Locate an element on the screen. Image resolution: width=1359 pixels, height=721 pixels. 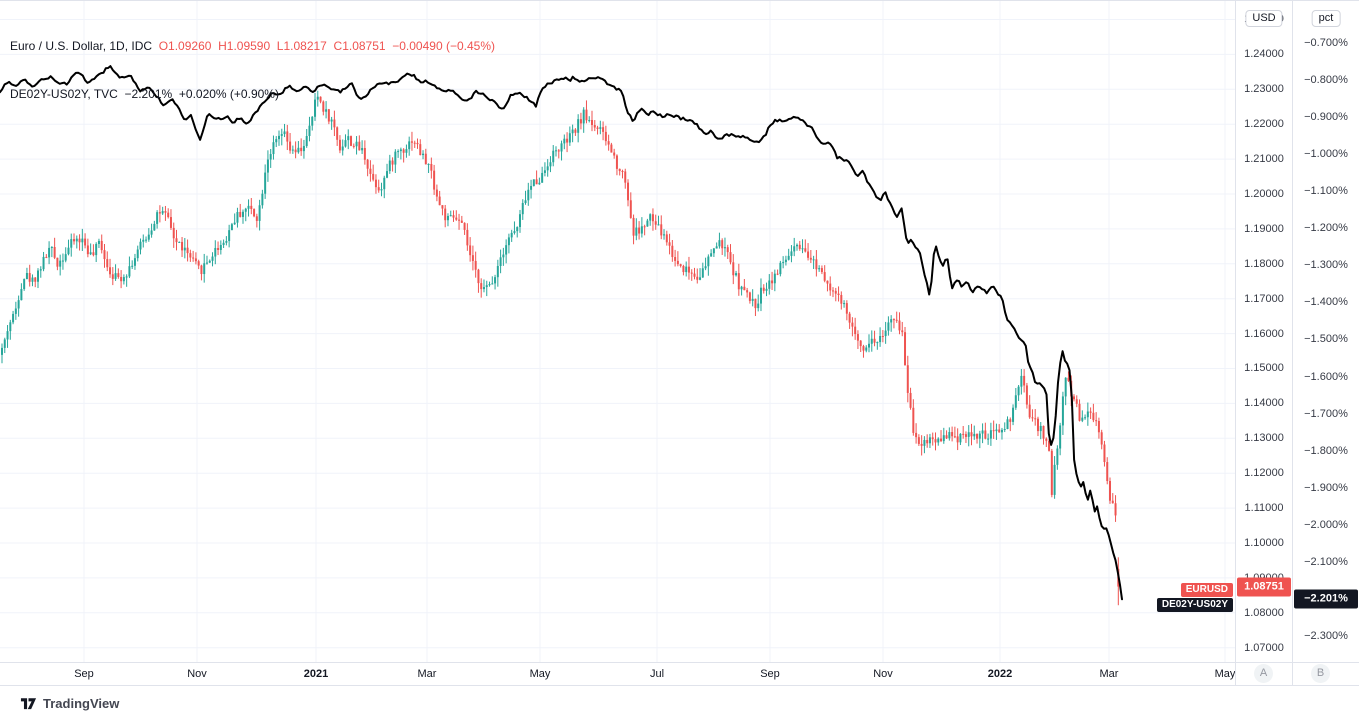
time-axis-label: 2022 is located at coordinates (1000, 674).